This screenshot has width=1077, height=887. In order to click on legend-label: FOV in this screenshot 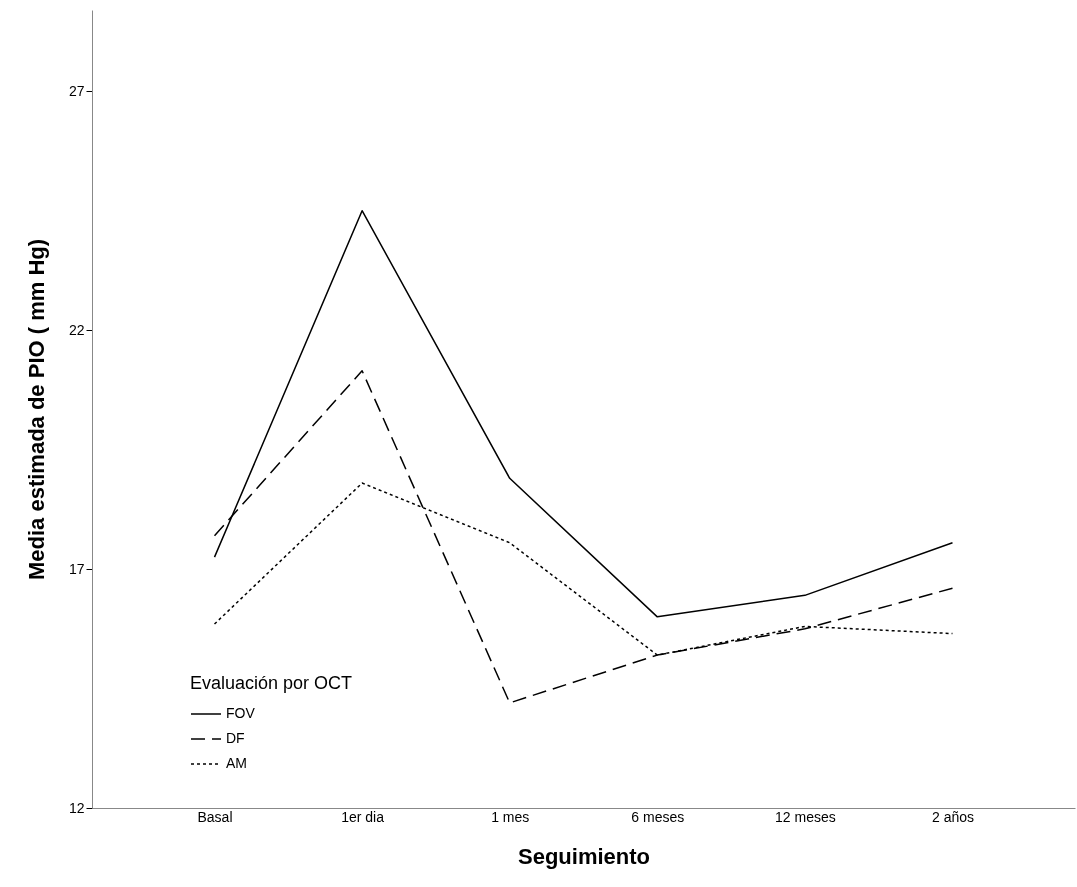, I will do `click(241, 713)`.